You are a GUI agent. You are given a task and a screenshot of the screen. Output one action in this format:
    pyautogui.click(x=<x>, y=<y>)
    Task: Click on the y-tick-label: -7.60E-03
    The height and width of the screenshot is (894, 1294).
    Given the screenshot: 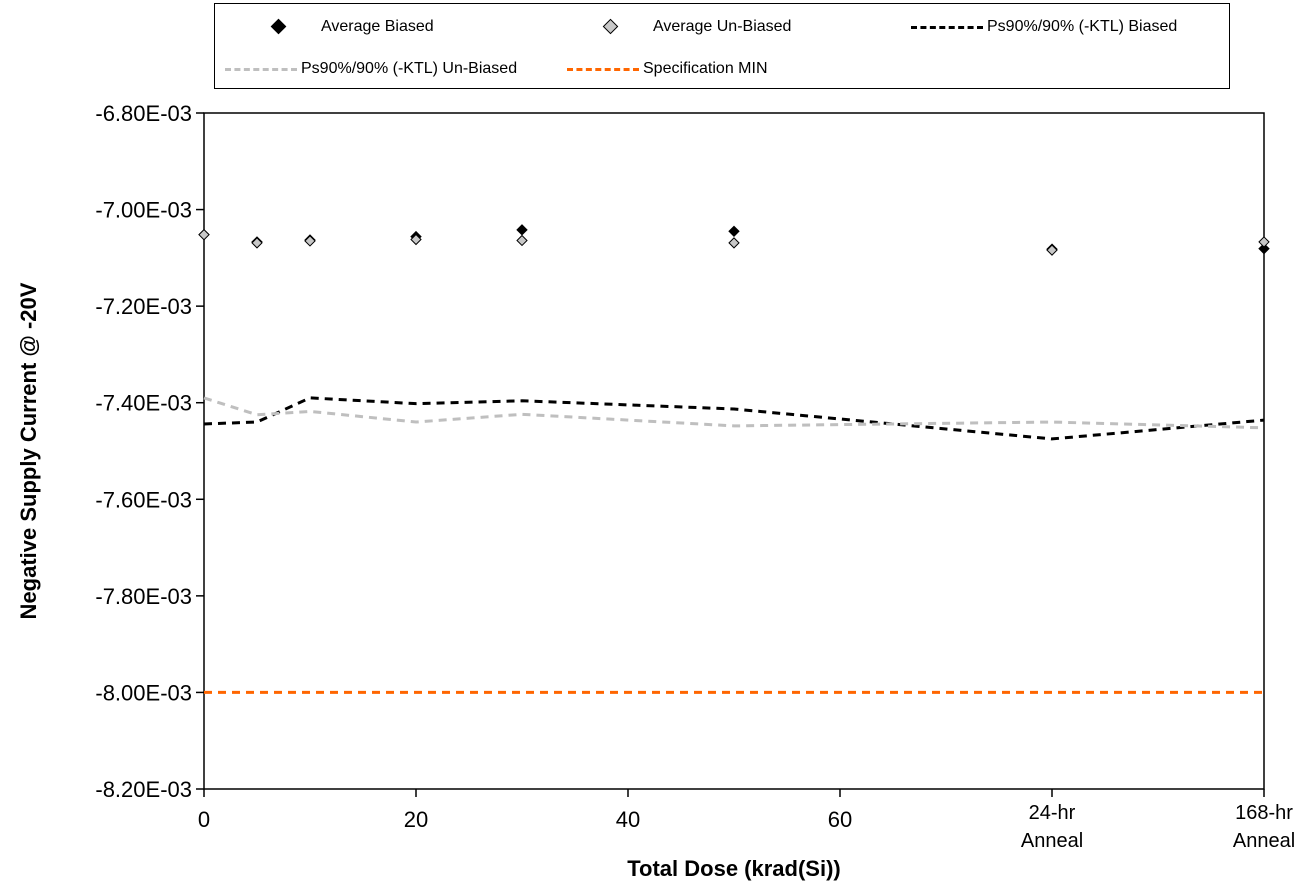 What is the action you would take?
    pyautogui.click(x=143, y=499)
    